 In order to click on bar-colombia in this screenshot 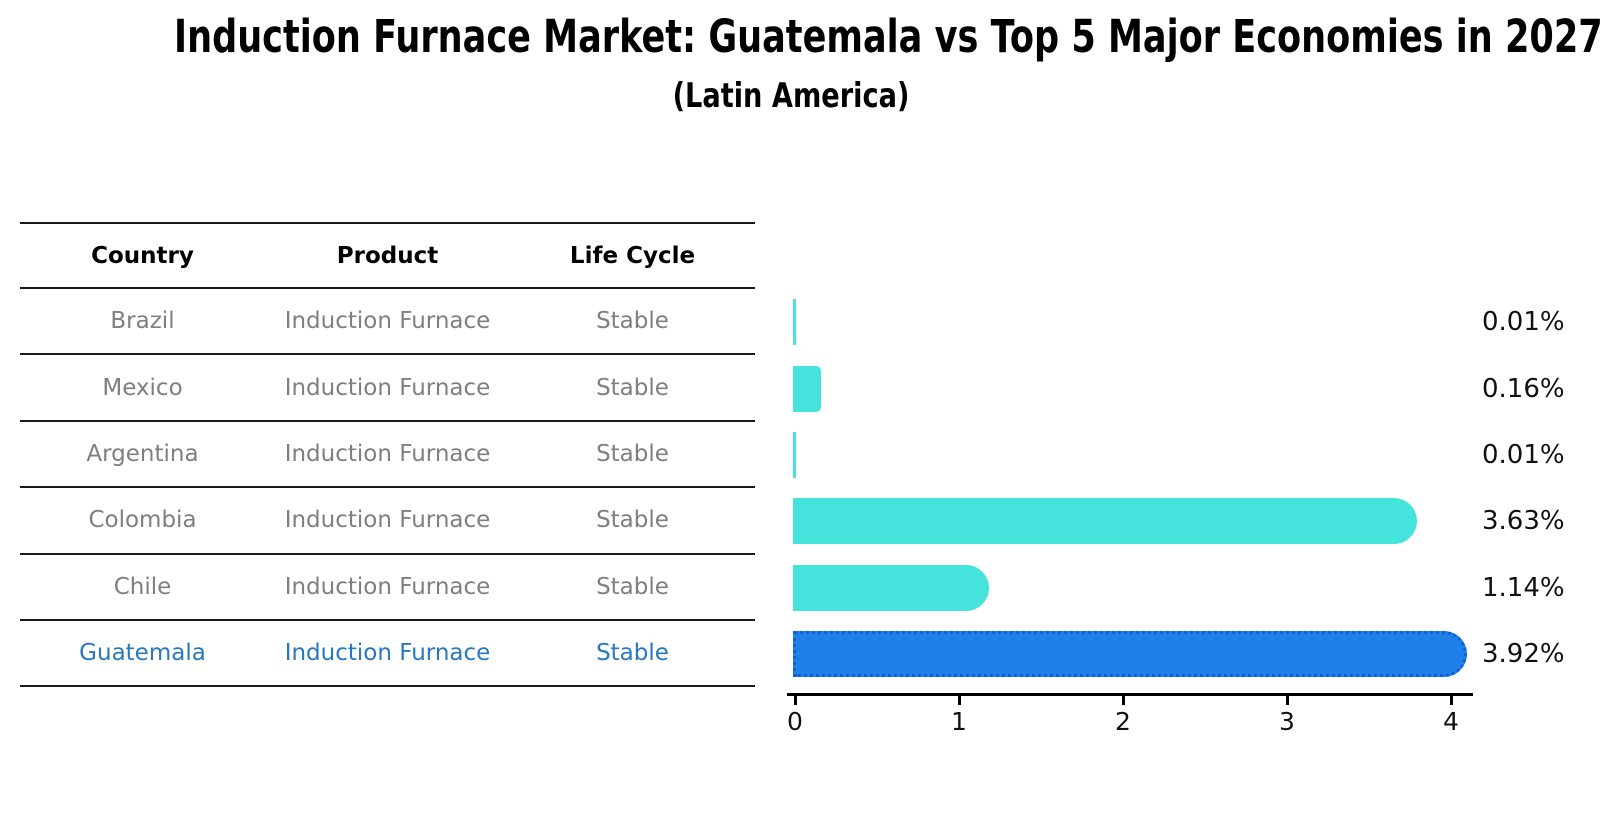, I will do `click(1105, 521)`.